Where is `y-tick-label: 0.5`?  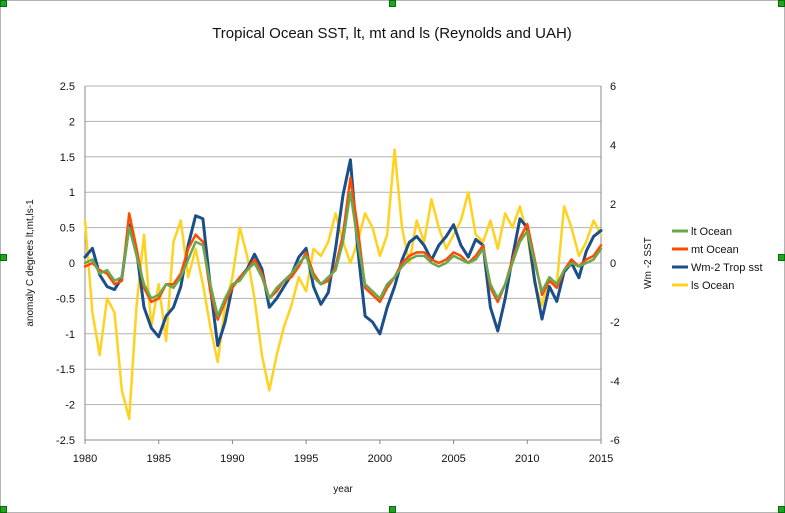 y-tick-label: 0.5 is located at coordinates (67, 229).